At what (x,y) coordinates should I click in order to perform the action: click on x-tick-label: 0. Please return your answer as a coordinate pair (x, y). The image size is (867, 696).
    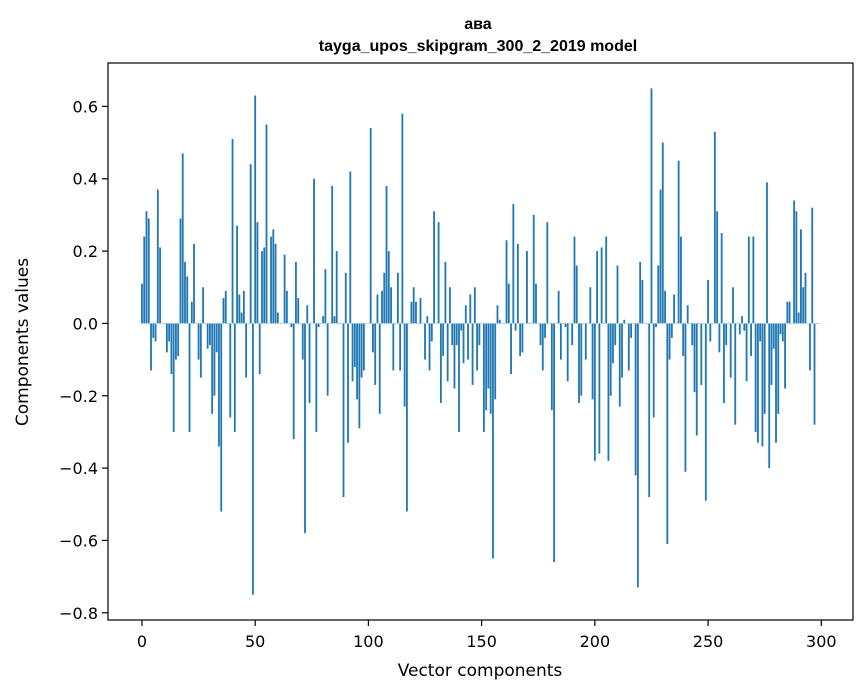
    Looking at the image, I should click on (142, 641).